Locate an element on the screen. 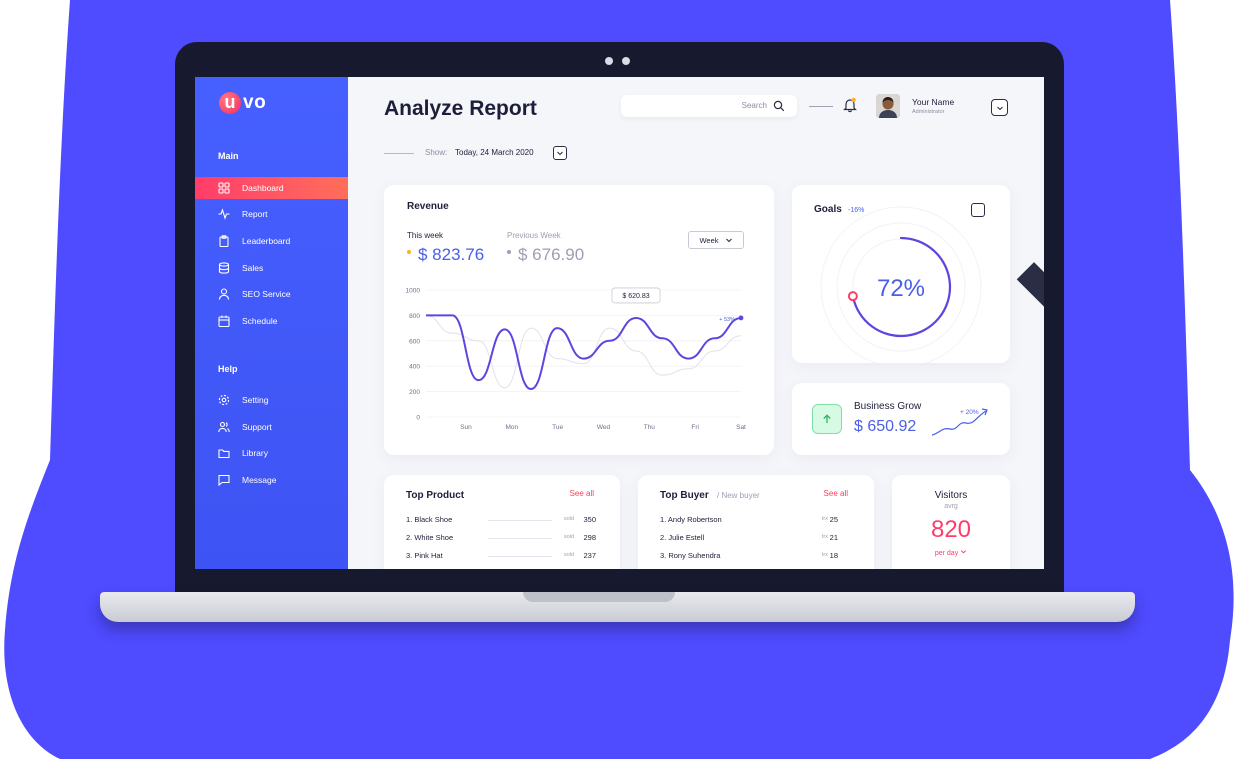 This screenshot has height=759, width=1235. laptop-notch is located at coordinates (599, 597).